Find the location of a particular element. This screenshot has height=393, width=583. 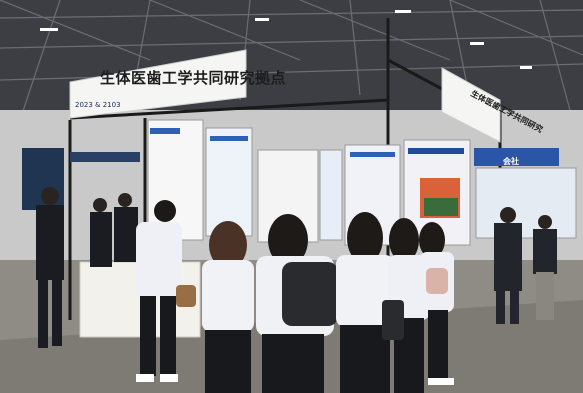

people-suits-left is located at coordinates (87, 267).